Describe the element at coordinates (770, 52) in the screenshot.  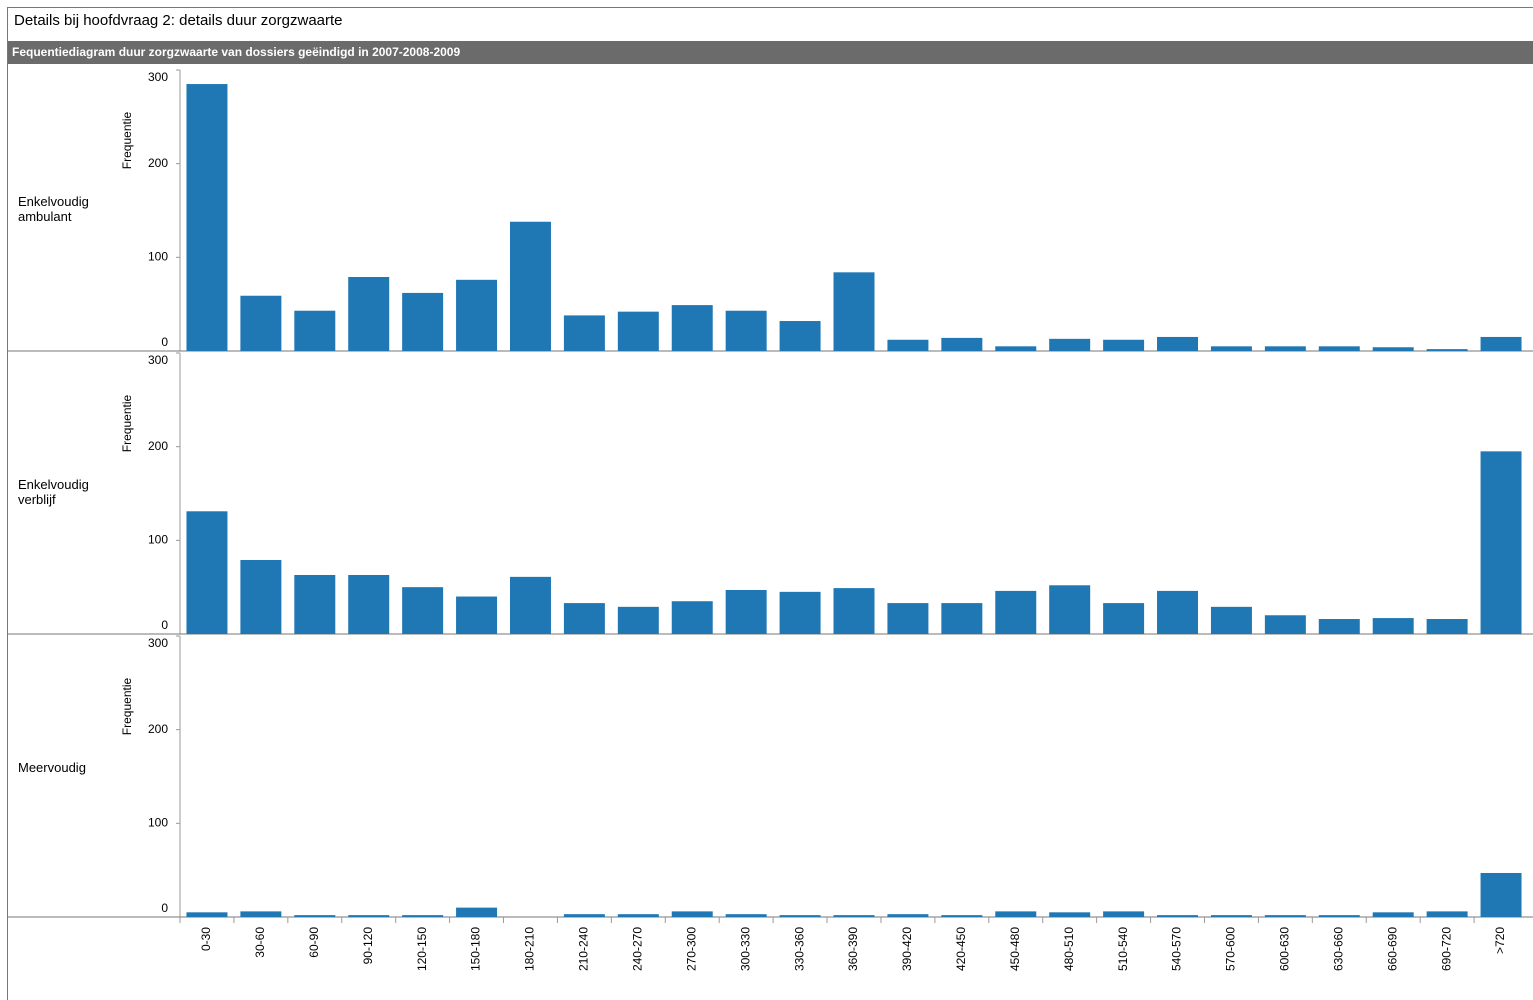
I see `title-bar` at that location.